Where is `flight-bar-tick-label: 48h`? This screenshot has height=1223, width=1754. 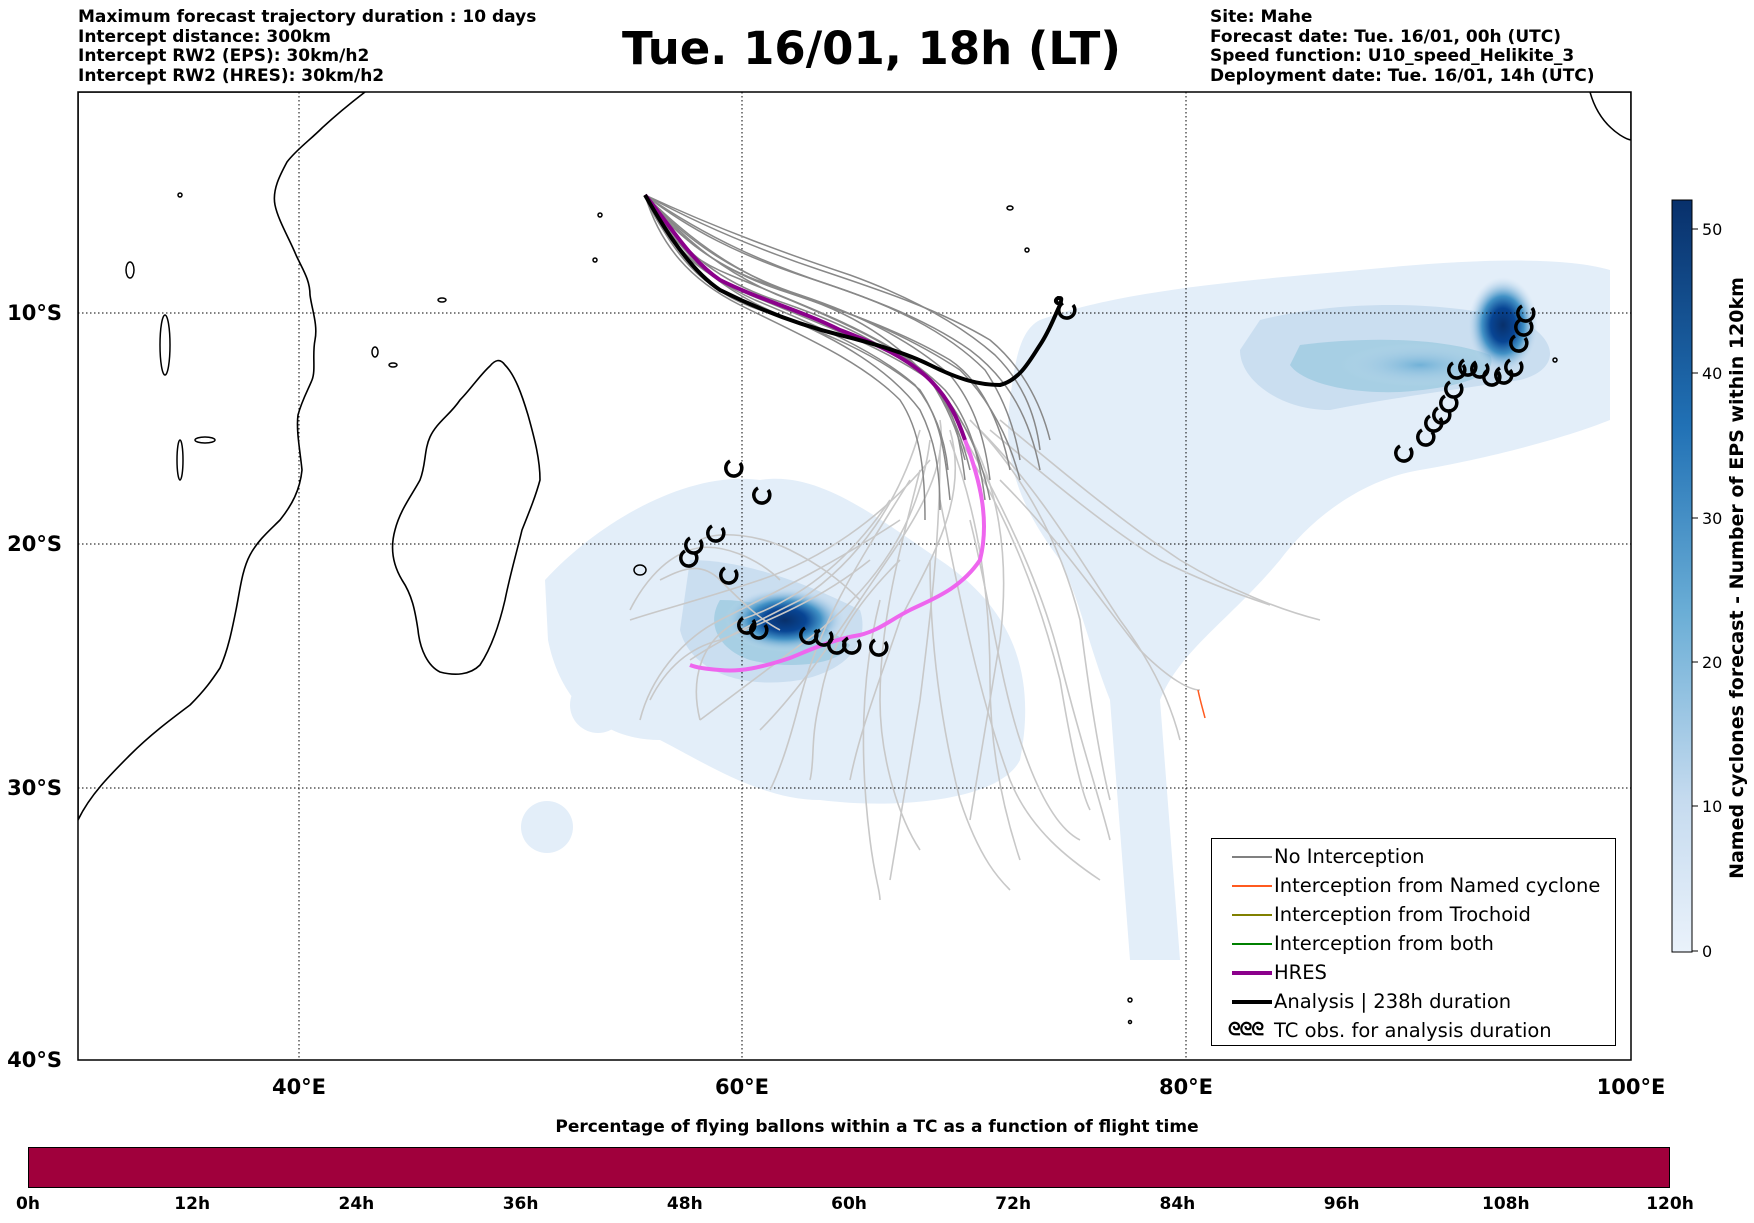
flight-bar-tick-label: 48h is located at coordinates (684, 1204).